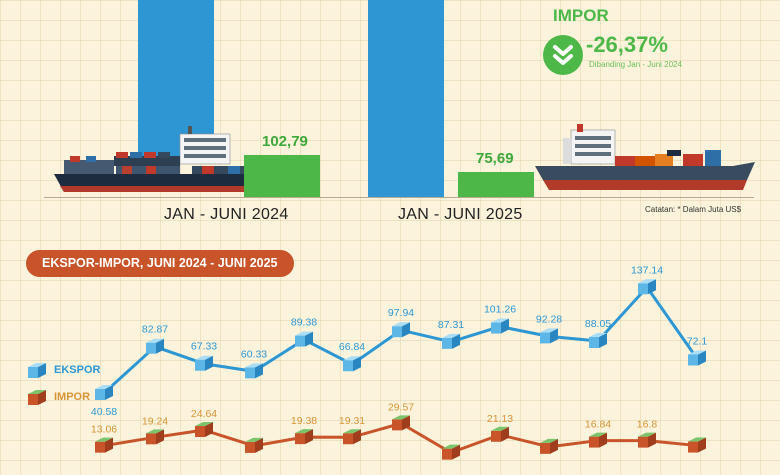 Image resolution: width=780 pixels, height=475 pixels. Describe the element at coordinates (254, 354) in the screenshot. I see `ekspor-data-label: 60.33` at that location.